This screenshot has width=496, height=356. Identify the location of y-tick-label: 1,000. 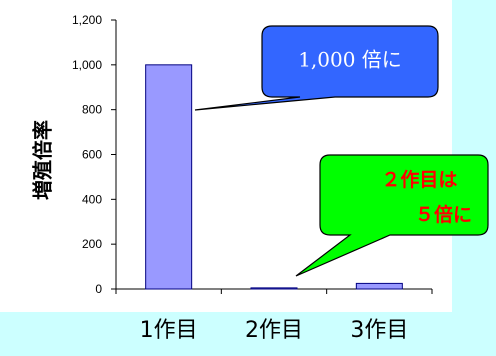
(87, 65).